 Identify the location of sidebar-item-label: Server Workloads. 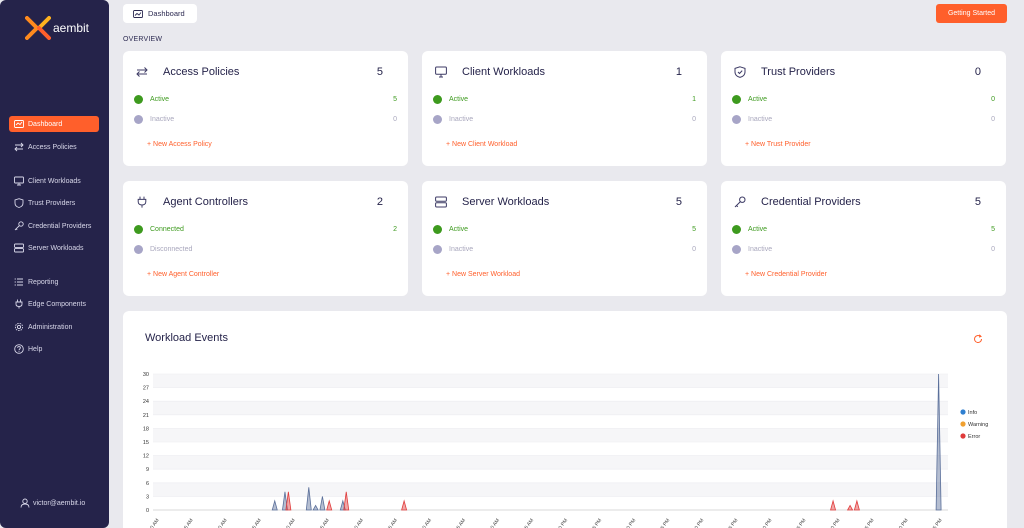
(56, 248).